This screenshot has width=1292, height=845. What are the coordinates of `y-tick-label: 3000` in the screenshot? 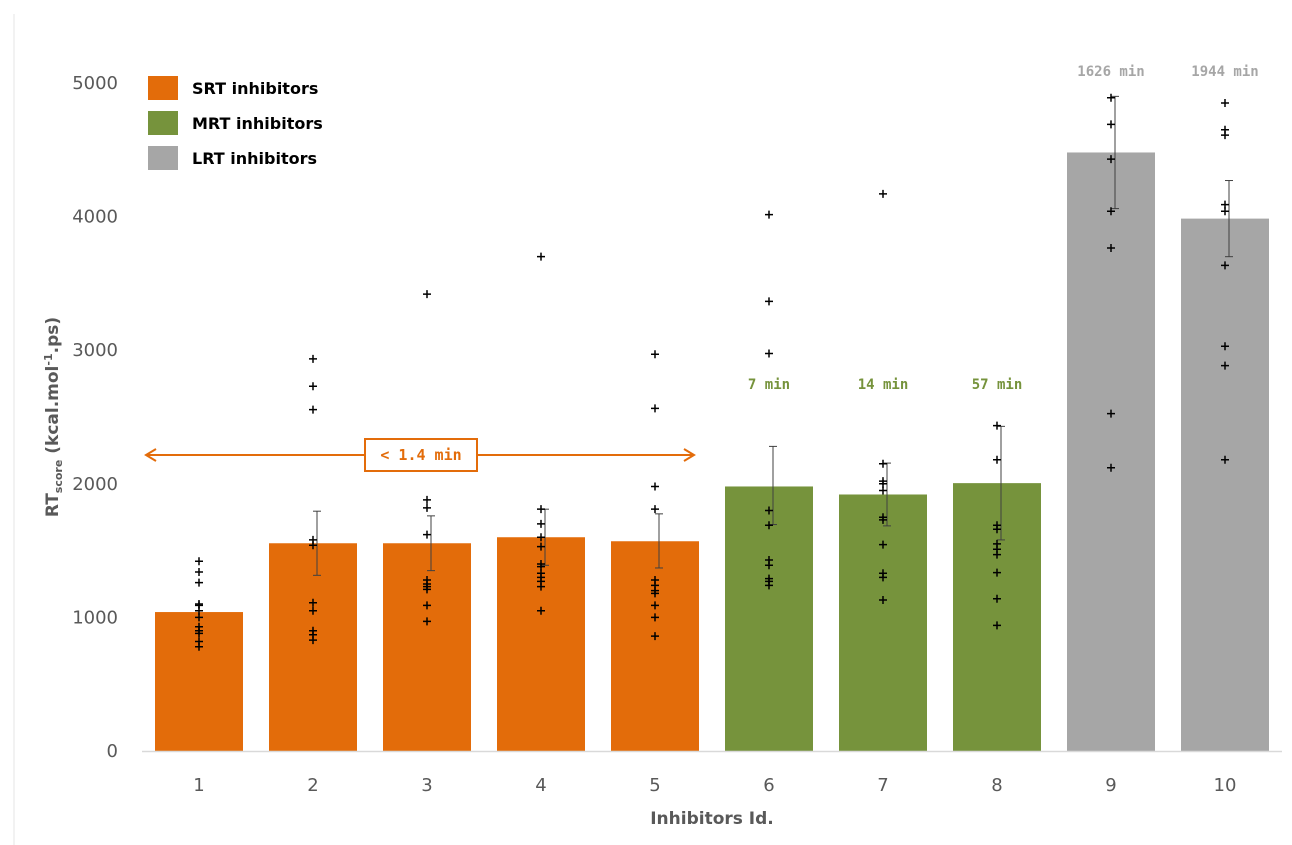 It's located at (95, 350).